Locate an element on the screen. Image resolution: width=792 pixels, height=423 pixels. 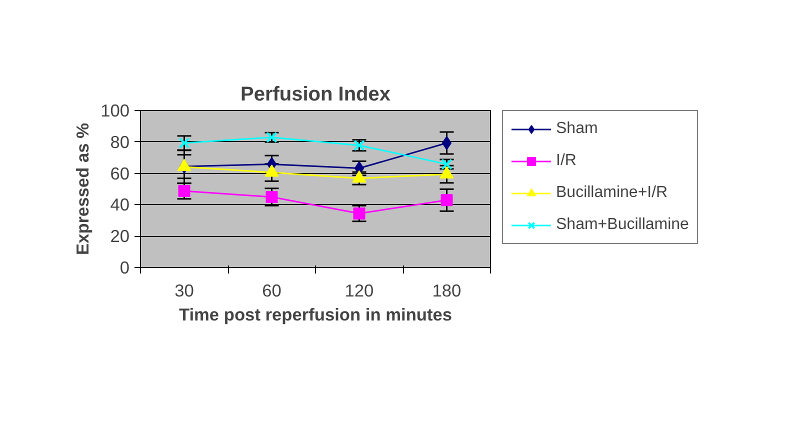
x-tick-label: 120 is located at coordinates (359, 290).